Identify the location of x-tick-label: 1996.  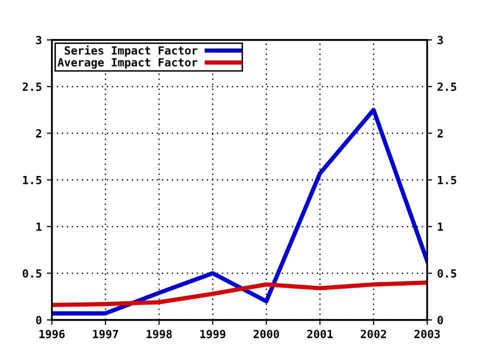
(52, 334).